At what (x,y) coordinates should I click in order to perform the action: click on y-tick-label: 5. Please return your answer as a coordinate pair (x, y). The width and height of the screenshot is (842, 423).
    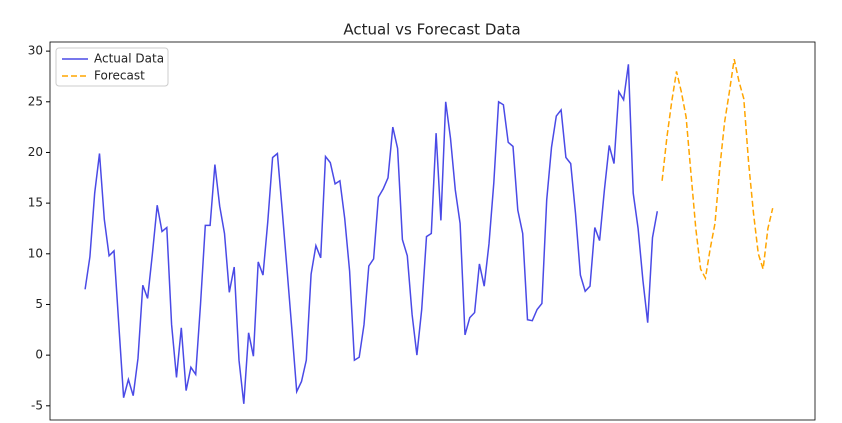
    Looking at the image, I should click on (39, 304).